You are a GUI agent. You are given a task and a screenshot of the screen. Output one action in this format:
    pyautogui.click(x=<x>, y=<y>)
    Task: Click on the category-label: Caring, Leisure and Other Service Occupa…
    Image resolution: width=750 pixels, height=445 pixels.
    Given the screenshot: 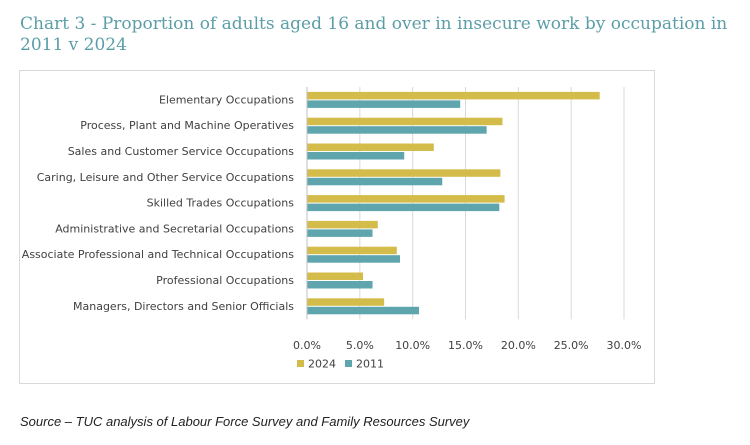 What is the action you would take?
    pyautogui.click(x=166, y=177)
    